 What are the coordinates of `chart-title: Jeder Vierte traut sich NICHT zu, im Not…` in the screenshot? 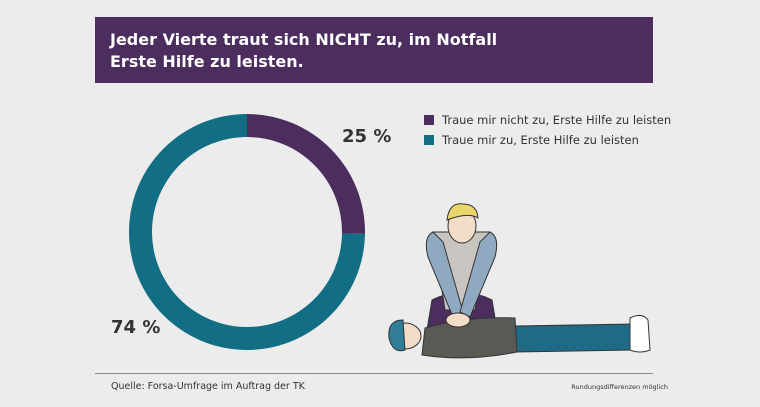 It's located at (303, 51).